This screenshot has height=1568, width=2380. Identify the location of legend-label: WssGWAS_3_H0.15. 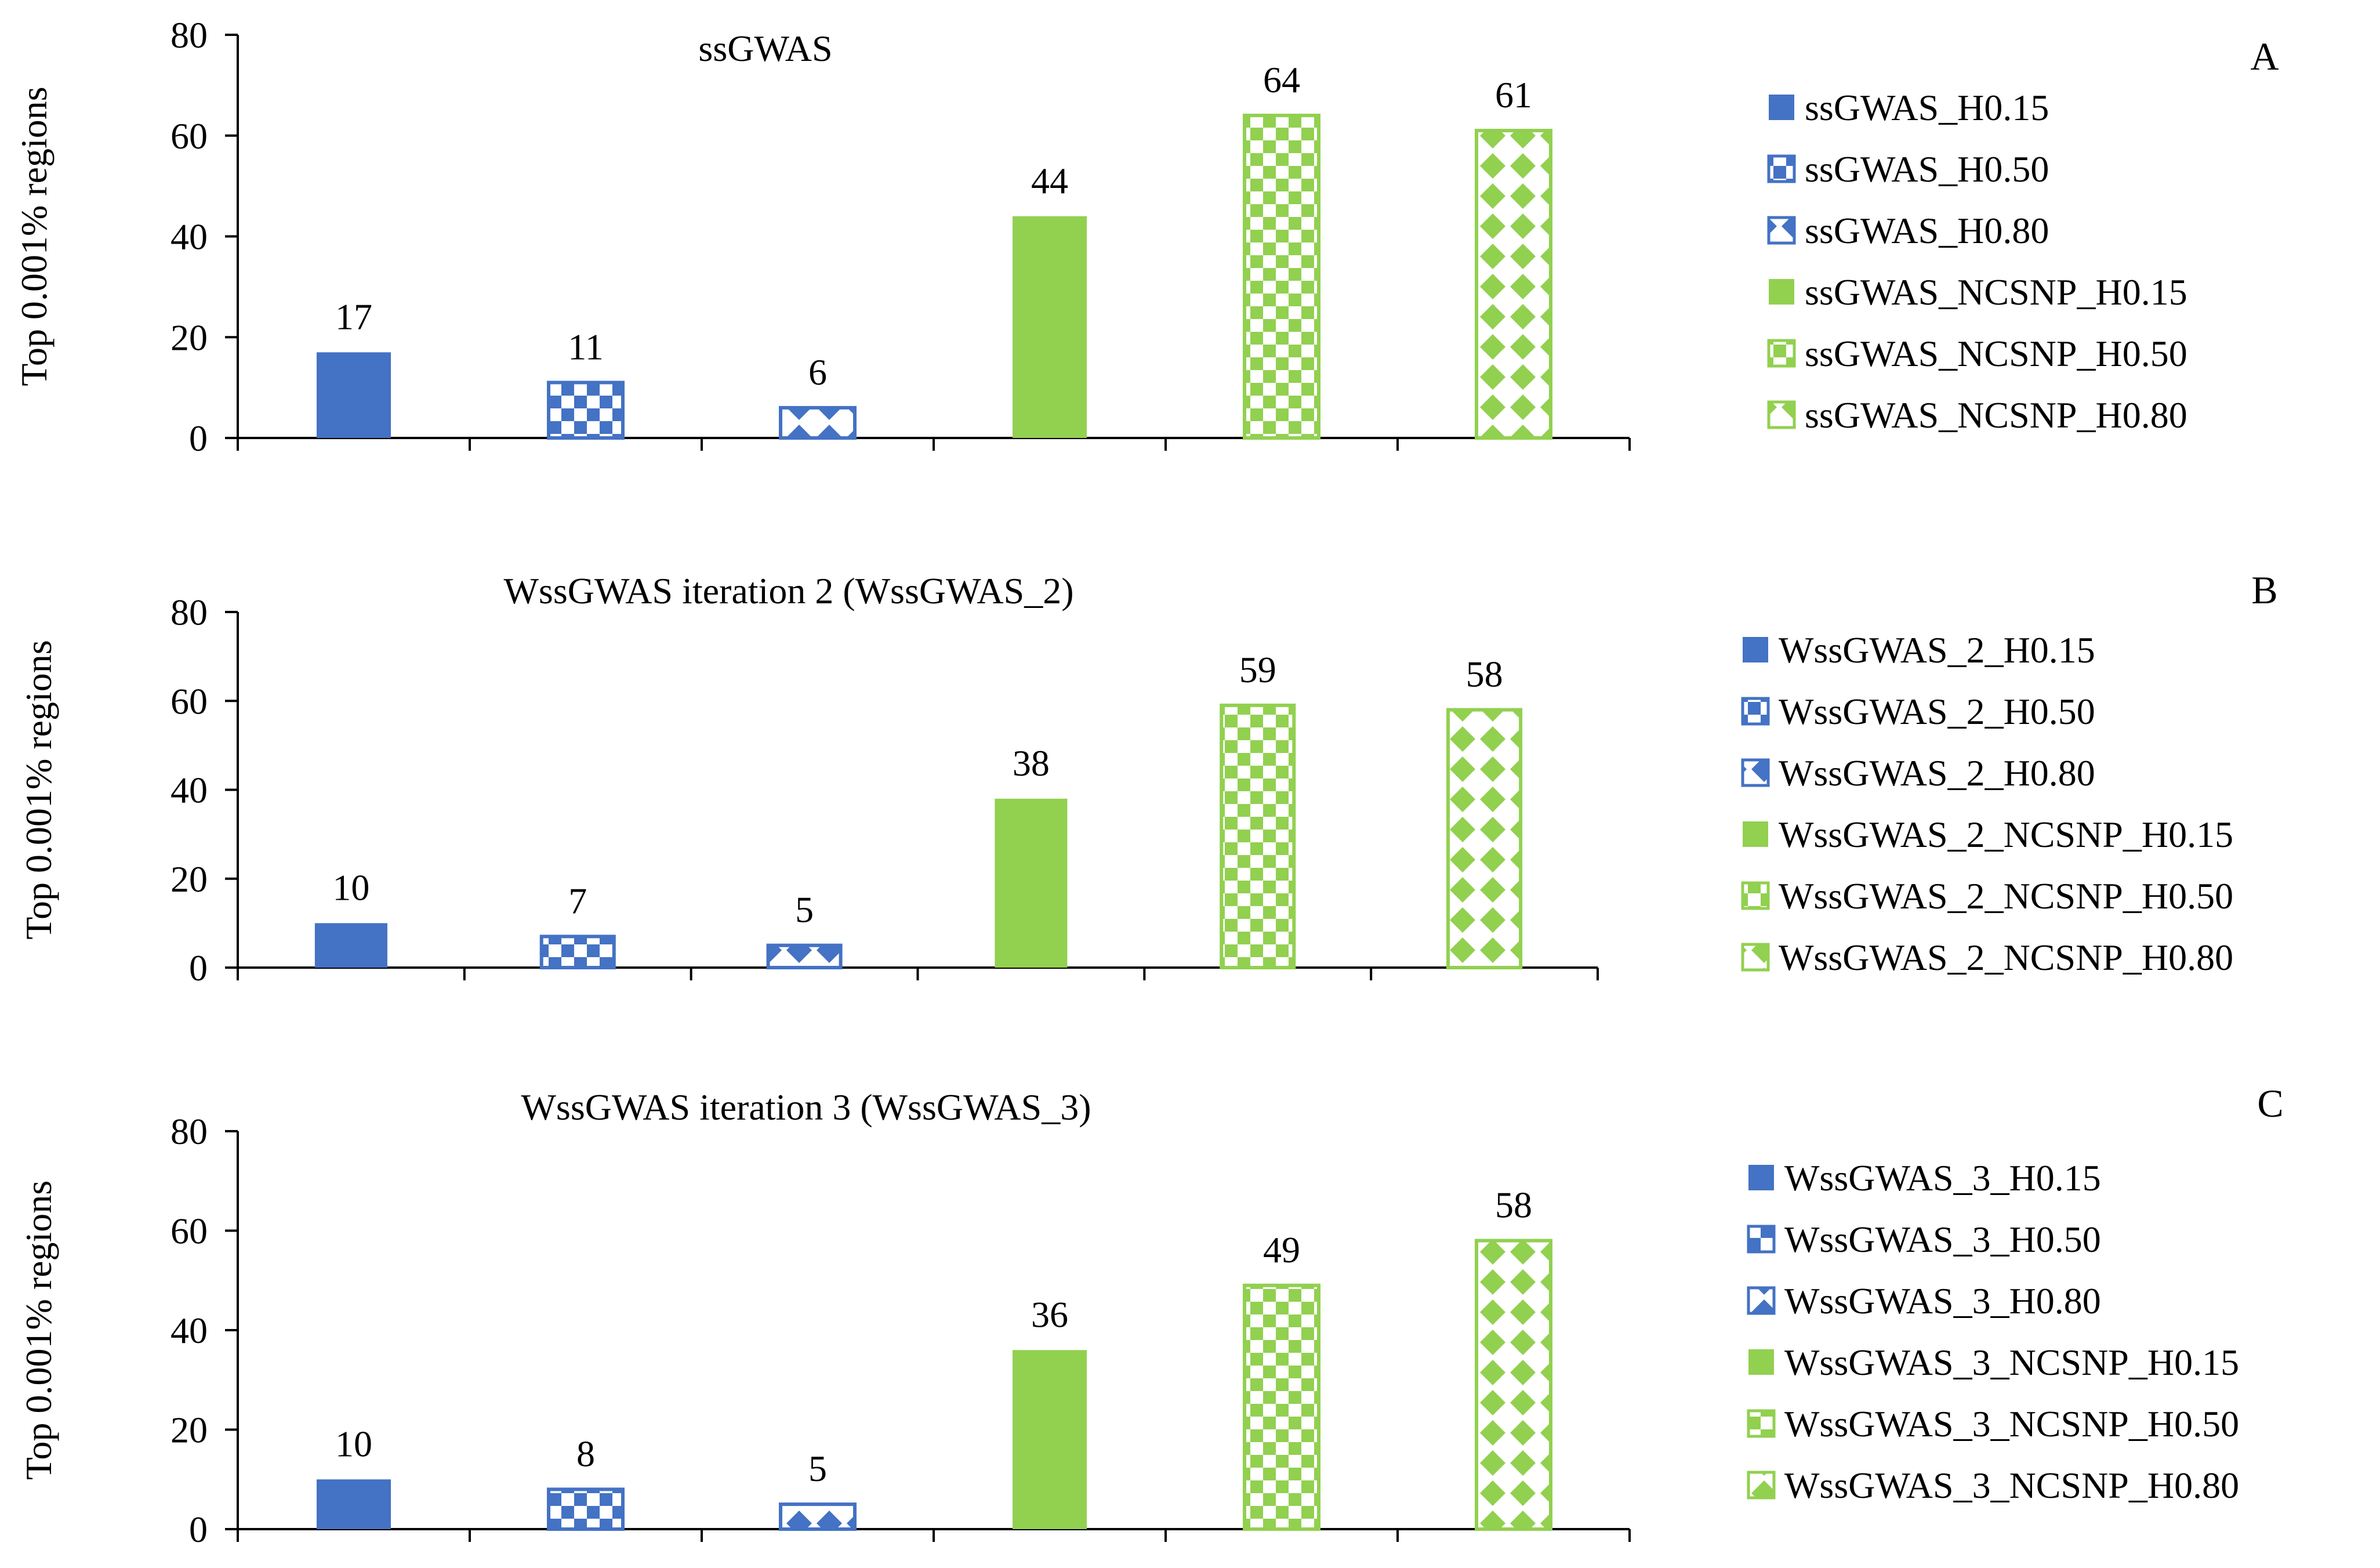
(1943, 1177).